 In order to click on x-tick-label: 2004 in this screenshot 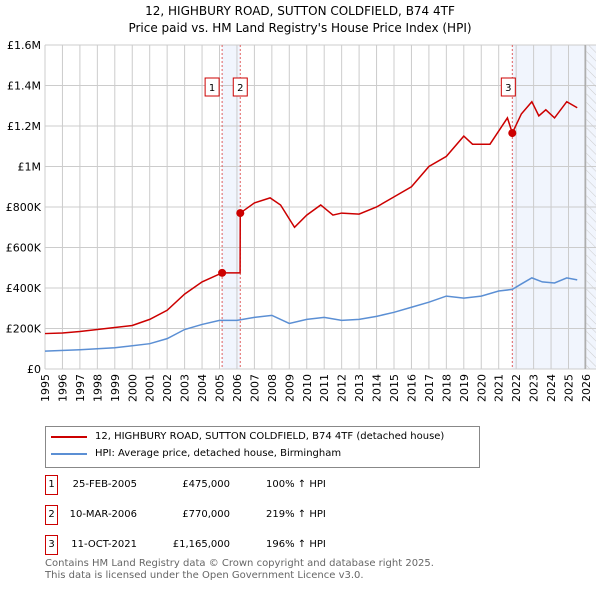, I will do `click(202, 388)`.